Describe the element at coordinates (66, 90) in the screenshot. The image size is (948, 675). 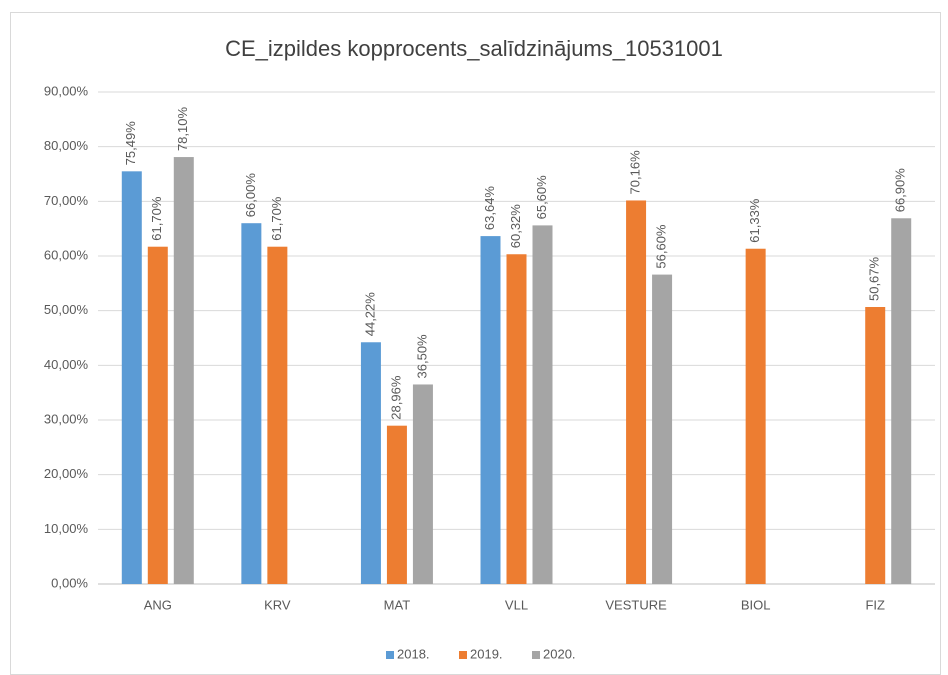
I see `y-tick-label: 90,00%` at that location.